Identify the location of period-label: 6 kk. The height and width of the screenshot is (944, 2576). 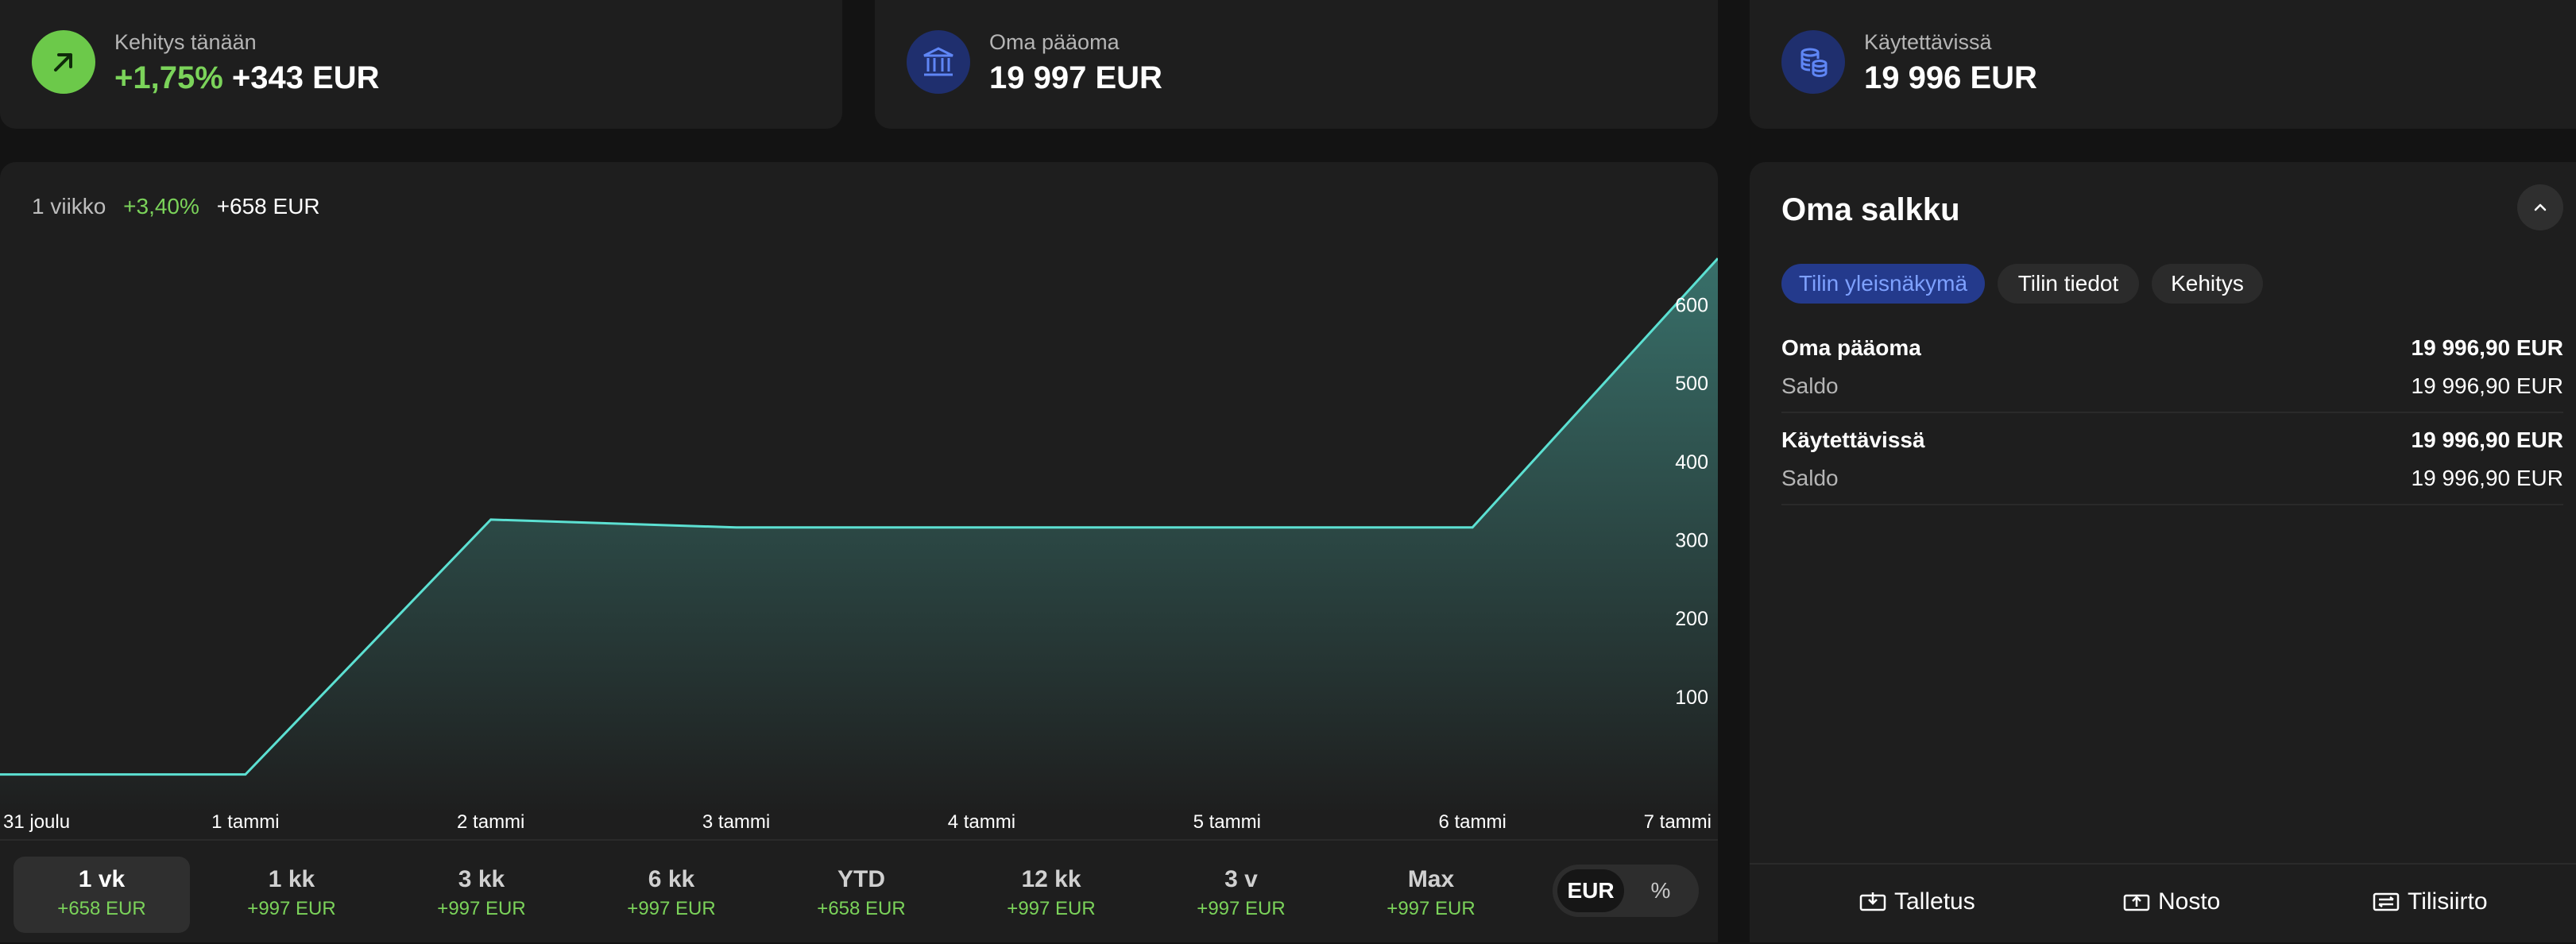
(671, 879).